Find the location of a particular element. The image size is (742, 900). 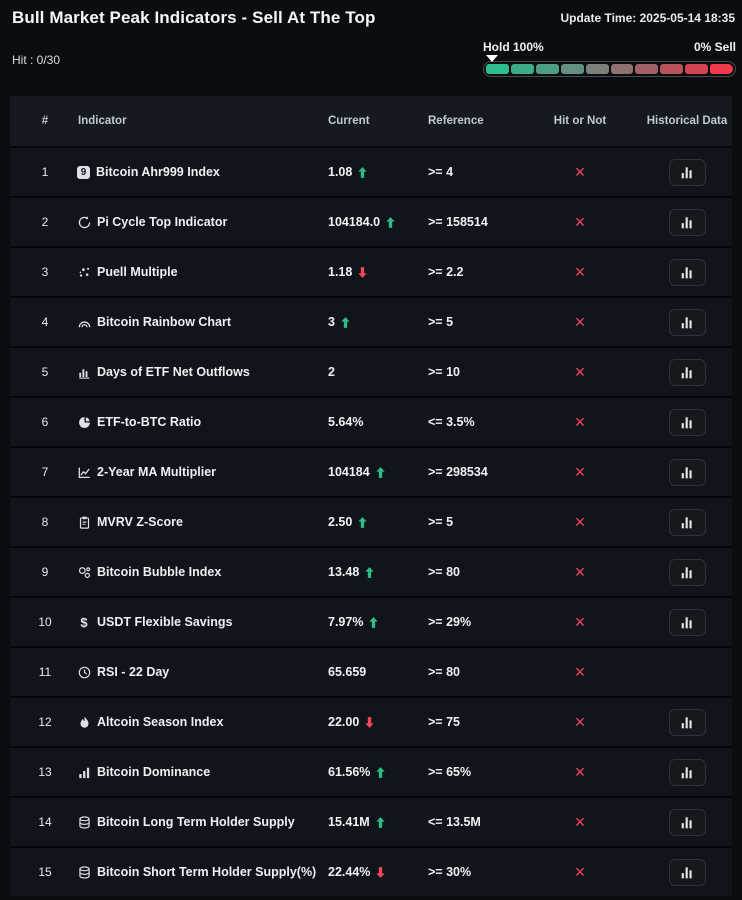

reference-value: >= 65% is located at coordinates (450, 772).